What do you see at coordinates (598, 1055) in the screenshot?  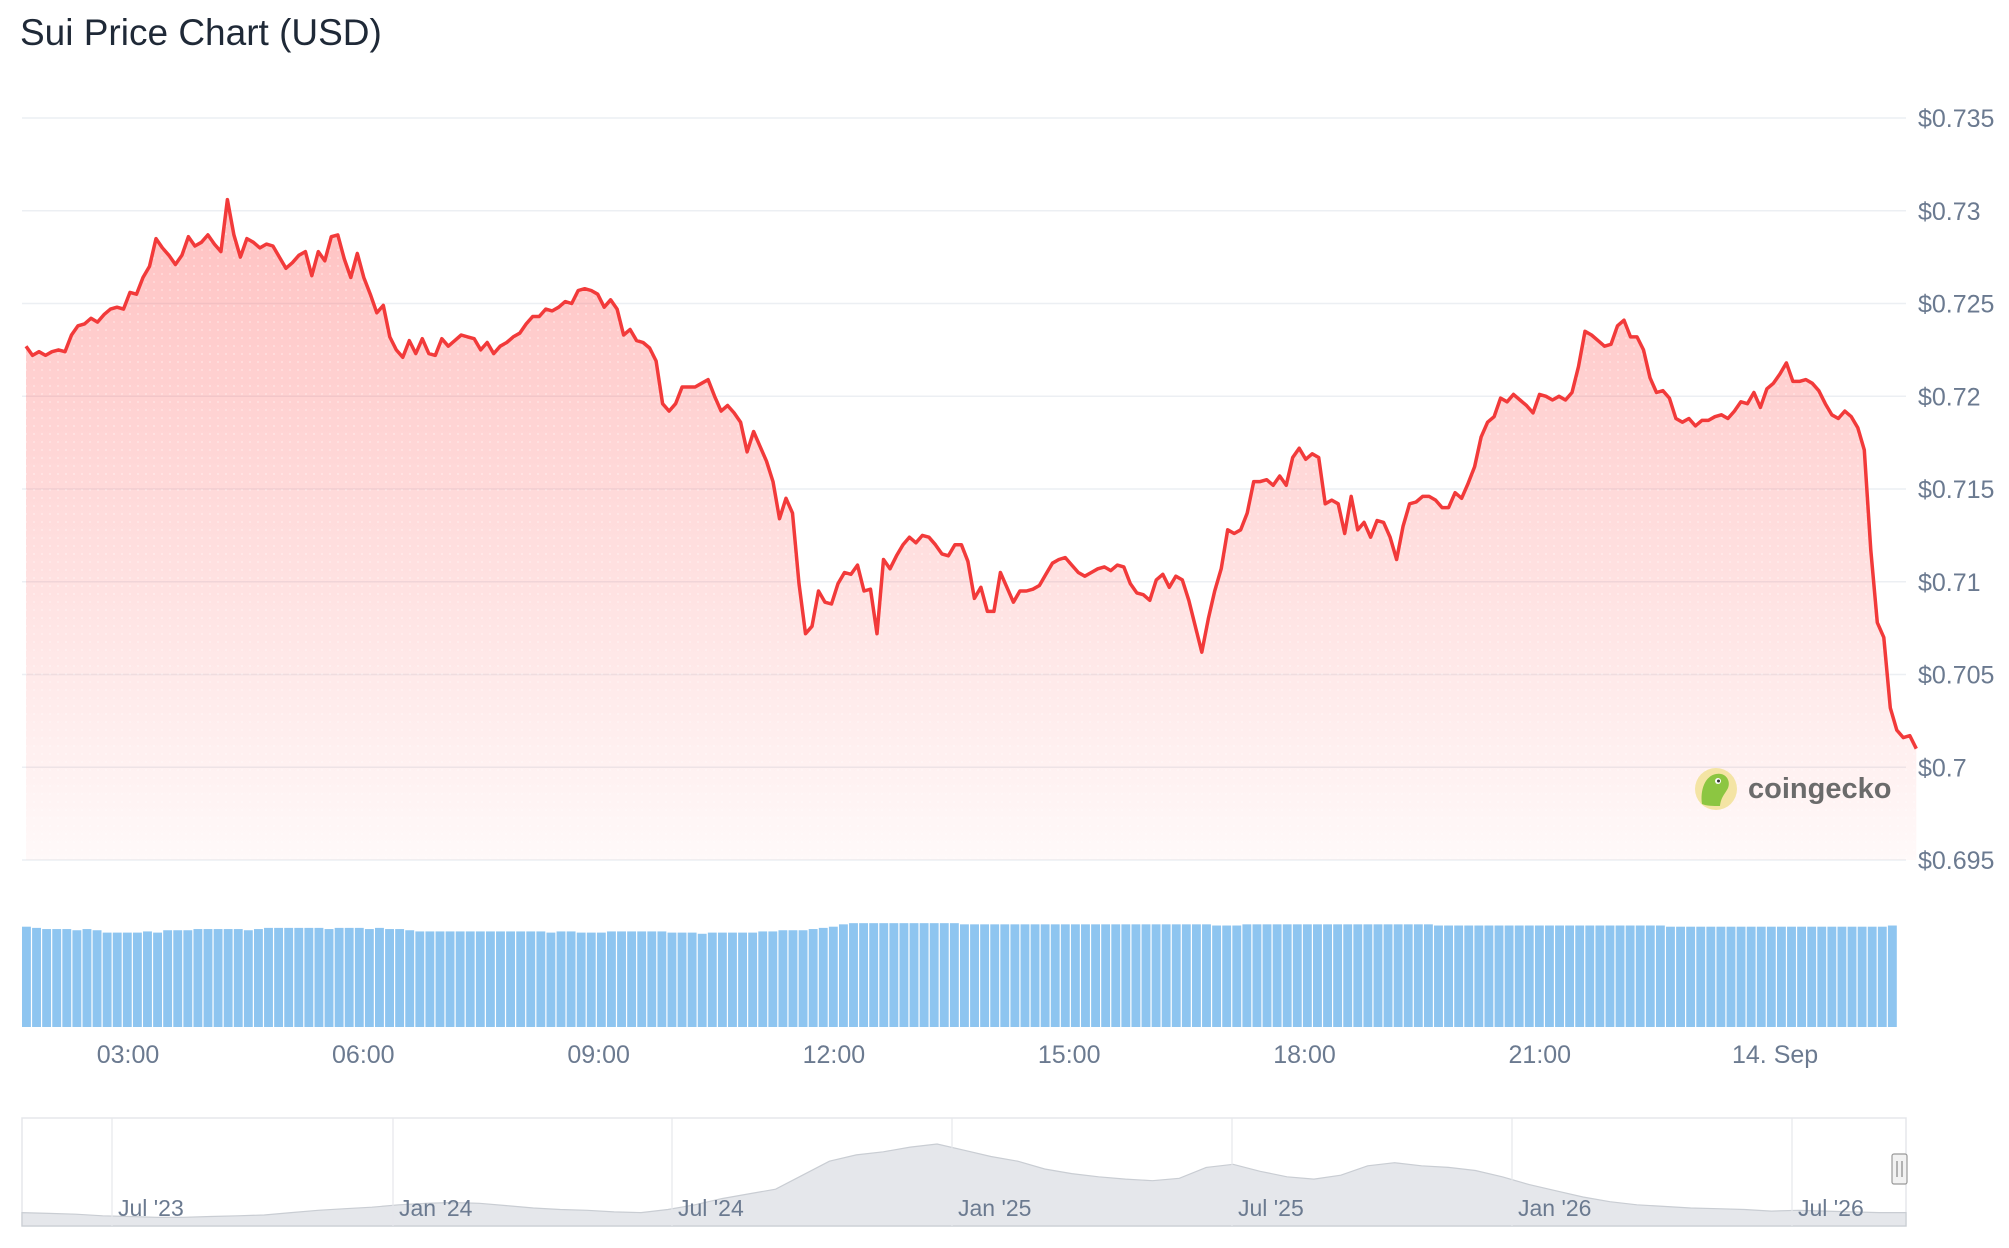 I see `x-tick-label: 09:00` at bounding box center [598, 1055].